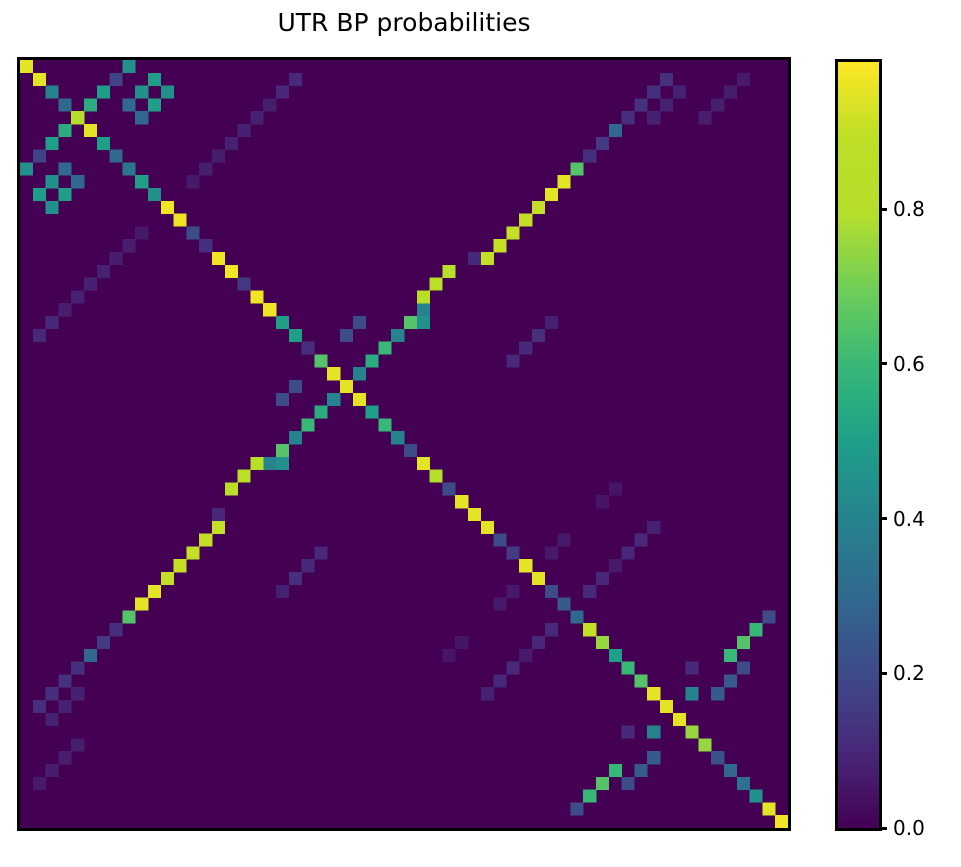 The height and width of the screenshot is (867, 961). Describe the element at coordinates (909, 363) in the screenshot. I see `colorbar-tick-label: 0.6` at that location.